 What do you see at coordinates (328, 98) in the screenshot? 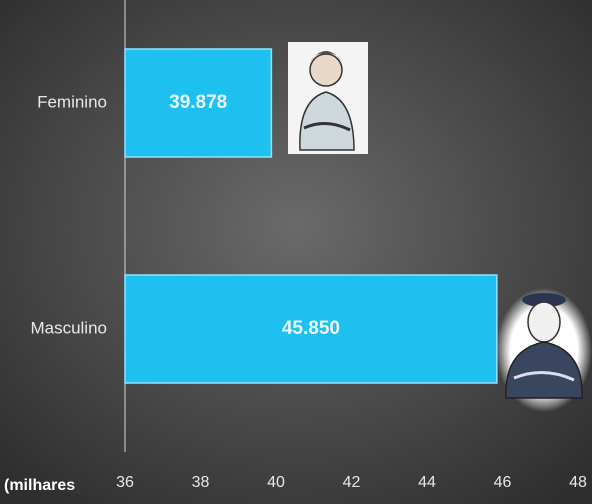
I see `female-icon` at bounding box center [328, 98].